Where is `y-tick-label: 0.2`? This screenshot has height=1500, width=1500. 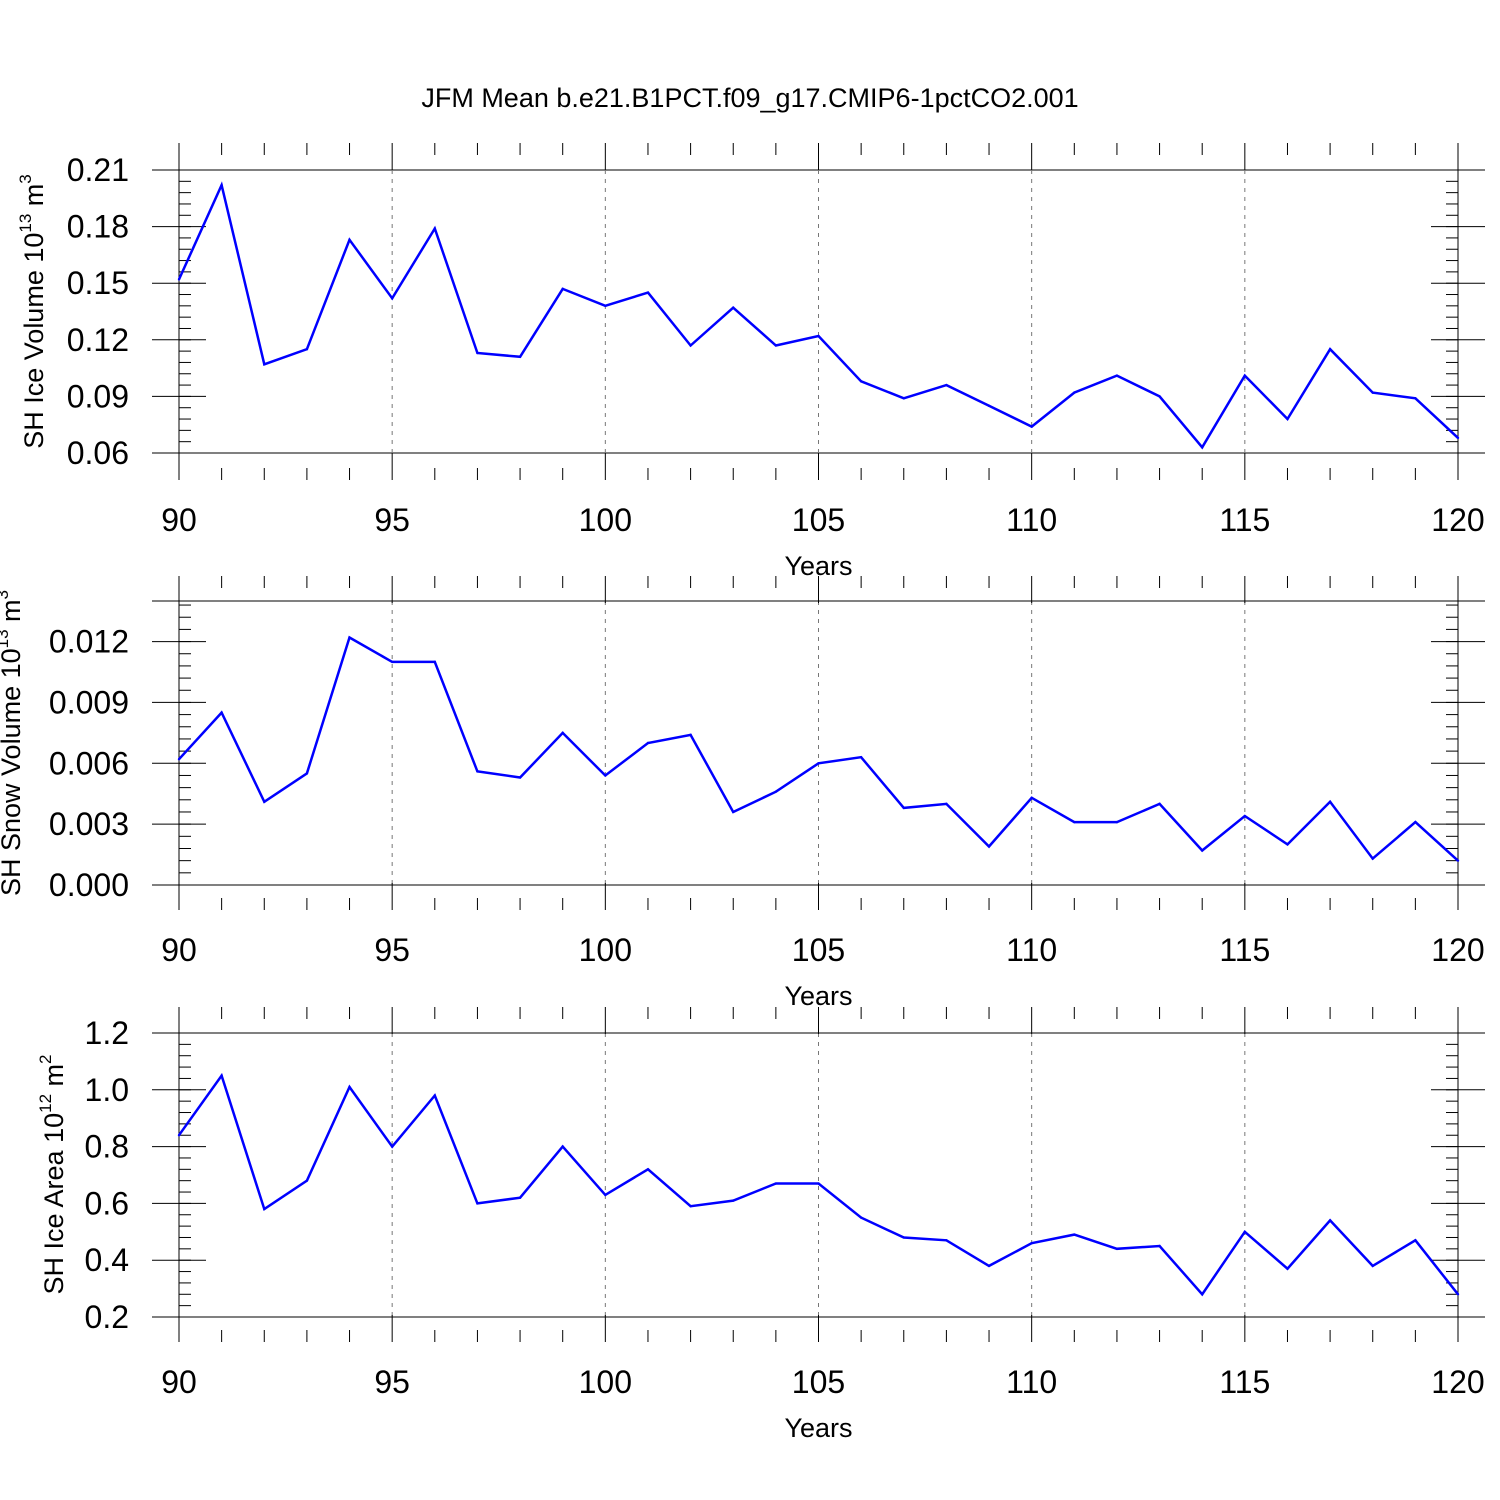
y-tick-label: 0.2 is located at coordinates (107, 1317).